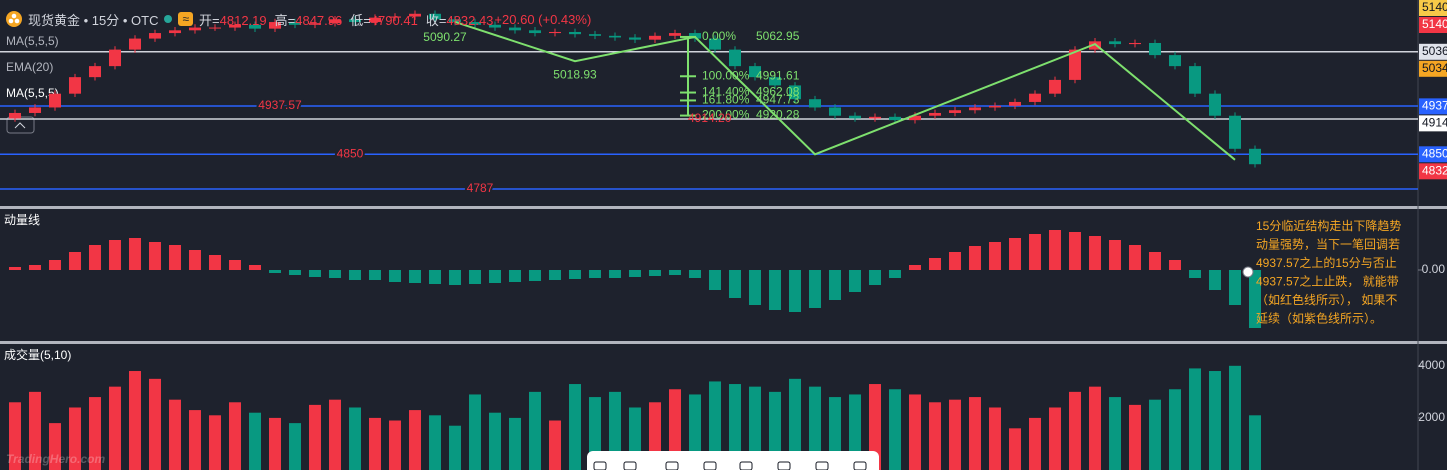 The image size is (1447, 470). I want to click on price-tag-label: 5140, so click(1434, 24).